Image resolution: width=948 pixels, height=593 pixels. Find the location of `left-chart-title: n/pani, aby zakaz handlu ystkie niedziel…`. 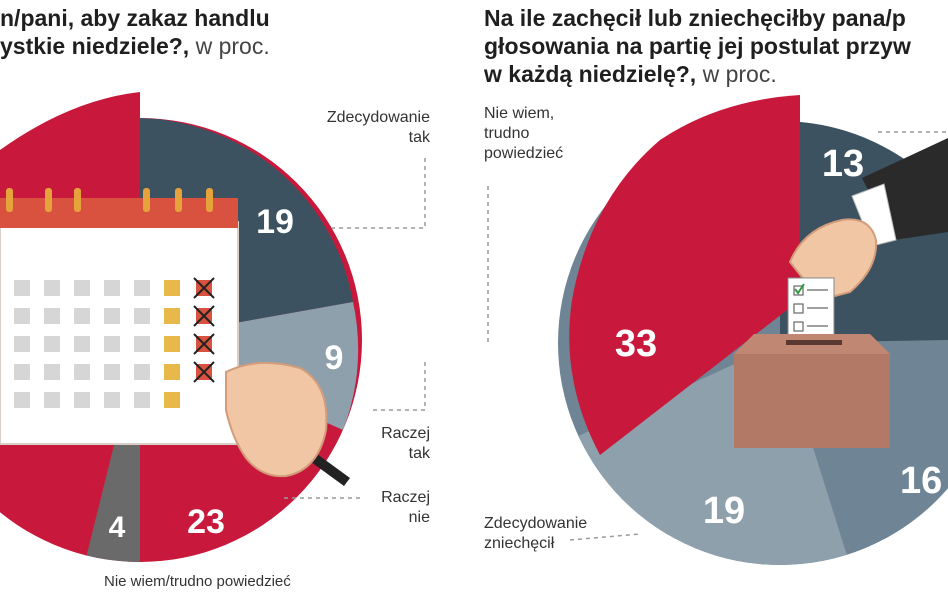

left-chart-title: n/pani, aby zakaz handlu ystkie niedziel… is located at coordinates (135, 32).